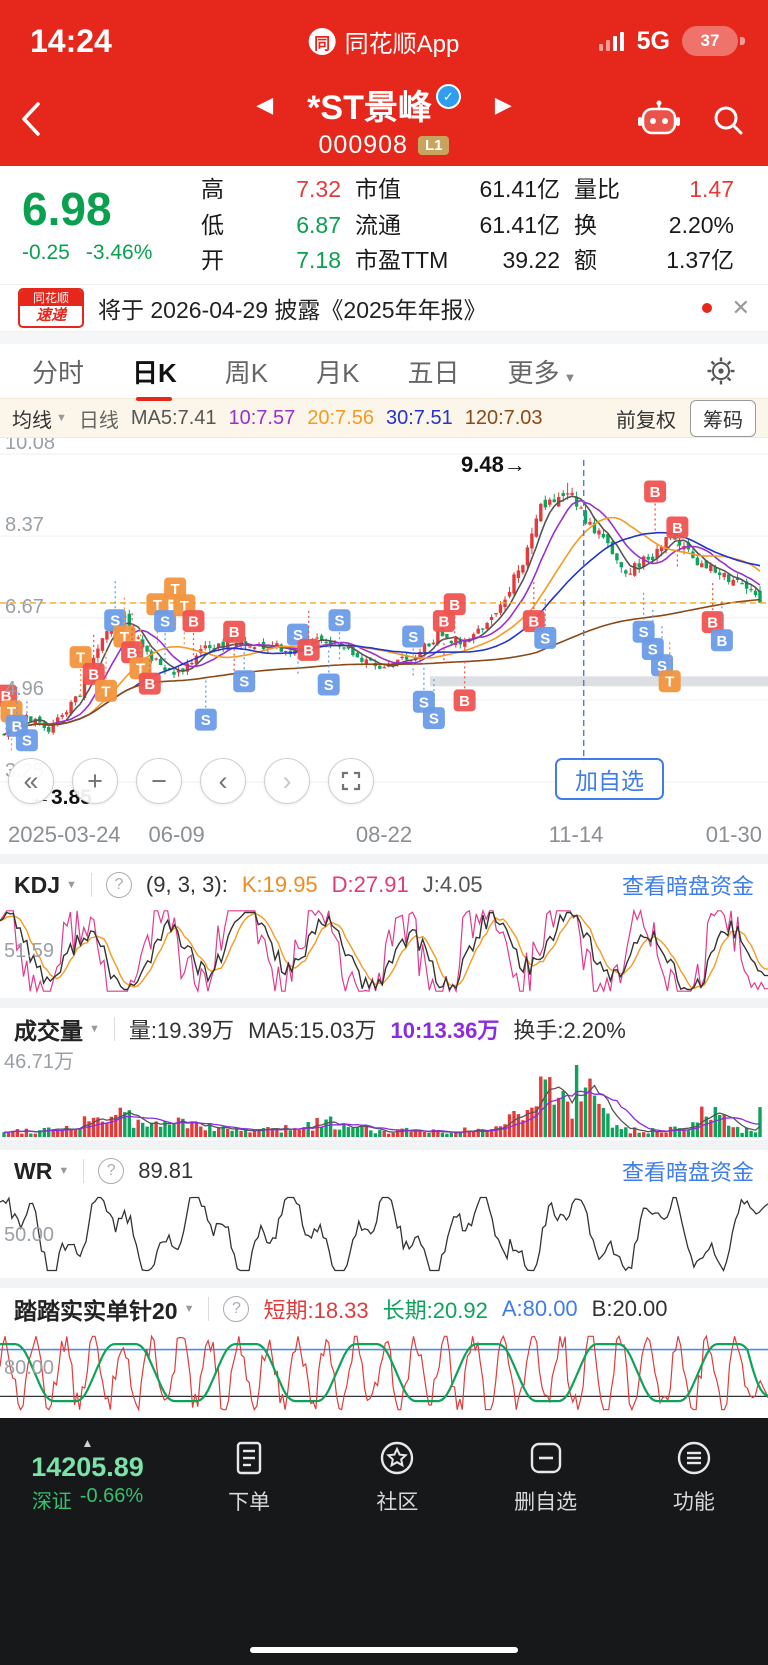  What do you see at coordinates (384, 308) in the screenshot?
I see `news-ticker: 同花顺 速递 将于 2026-04-29 披露《2025年年报》 ✕` at bounding box center [384, 308].